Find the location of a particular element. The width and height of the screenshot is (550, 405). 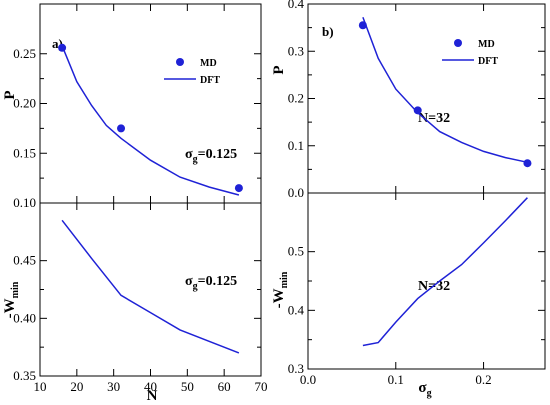

x-axis-label: σg is located at coordinates (424, 389).